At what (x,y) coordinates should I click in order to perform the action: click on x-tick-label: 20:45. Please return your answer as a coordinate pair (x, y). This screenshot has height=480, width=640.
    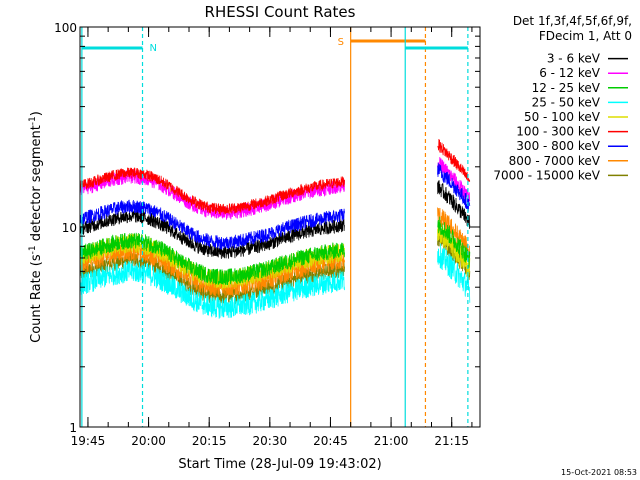
    Looking at the image, I should click on (330, 441).